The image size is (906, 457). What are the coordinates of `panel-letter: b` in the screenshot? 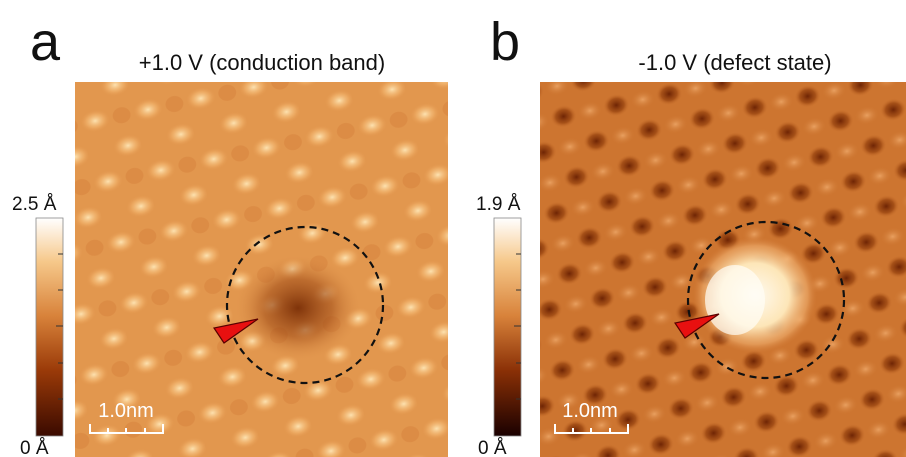 It's located at (505, 42).